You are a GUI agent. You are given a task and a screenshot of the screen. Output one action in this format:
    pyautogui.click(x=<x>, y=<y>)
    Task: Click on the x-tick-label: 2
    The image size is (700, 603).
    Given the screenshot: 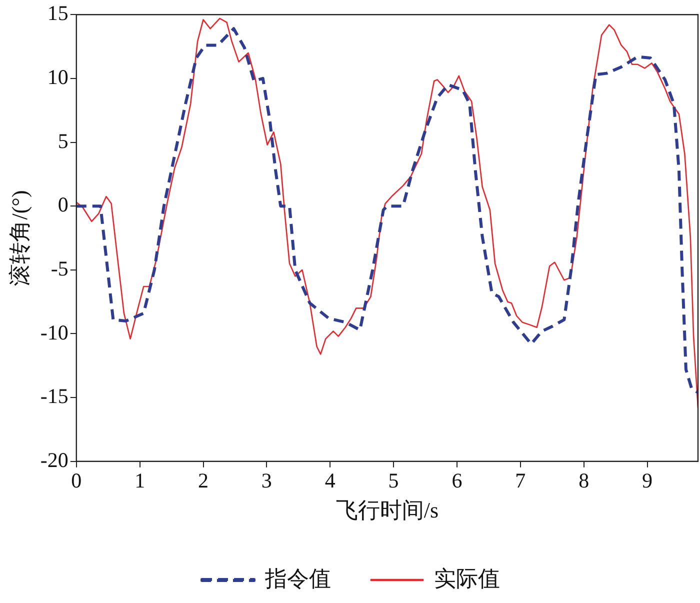 What is the action you would take?
    pyautogui.click(x=203, y=480)
    